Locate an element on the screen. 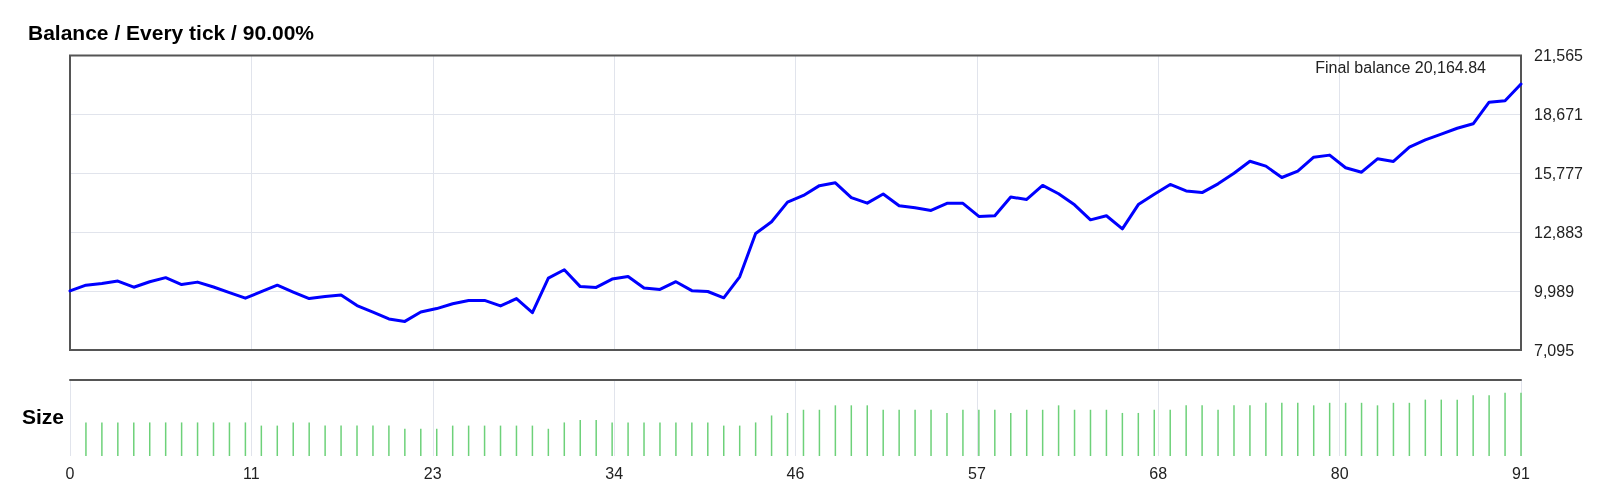 The image size is (1600, 500). x-tick-label: 80 is located at coordinates (1339, 473).